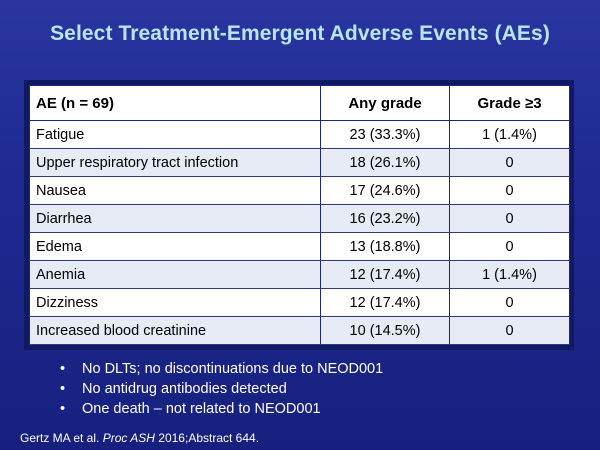 This screenshot has width=600, height=450. Describe the element at coordinates (175, 134) in the screenshot. I see `cell-ae: Fatigue` at that location.